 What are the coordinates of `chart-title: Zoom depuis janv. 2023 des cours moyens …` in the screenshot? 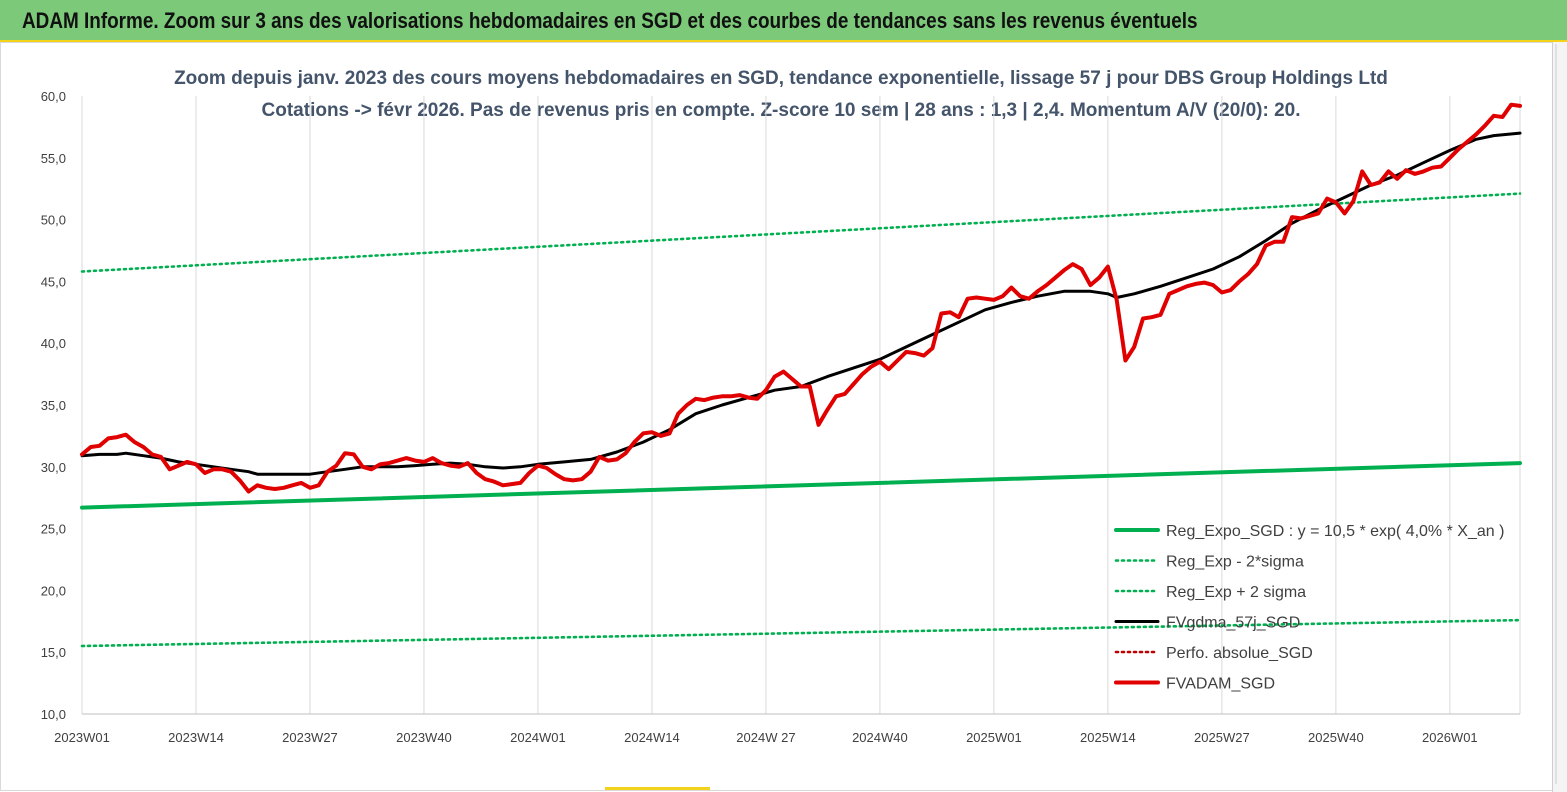 It's located at (781, 78).